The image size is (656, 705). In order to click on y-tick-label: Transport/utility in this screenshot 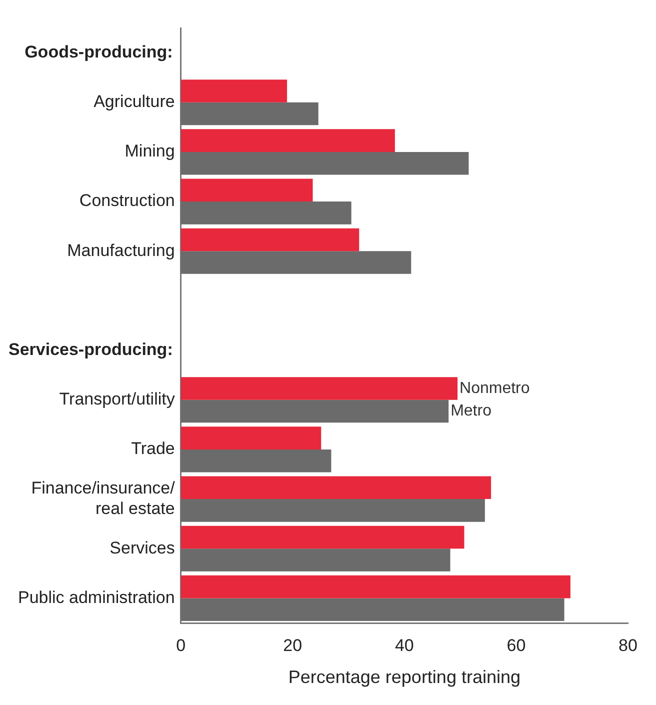, I will do `click(117, 399)`.